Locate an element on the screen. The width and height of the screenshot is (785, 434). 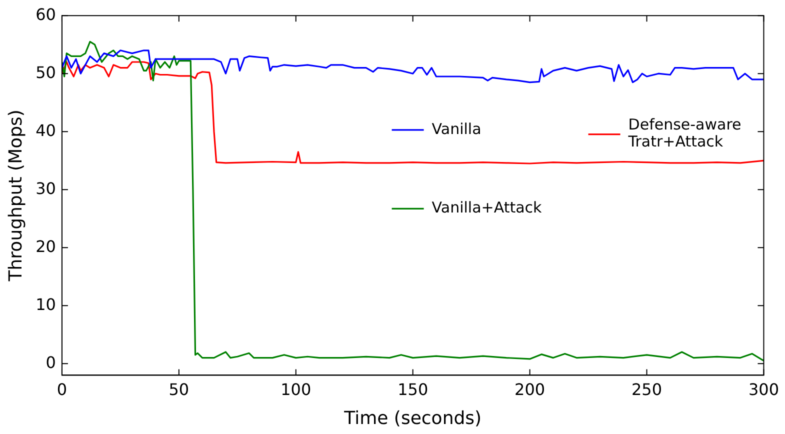
y-tick-label: 20 is located at coordinates (46, 246).